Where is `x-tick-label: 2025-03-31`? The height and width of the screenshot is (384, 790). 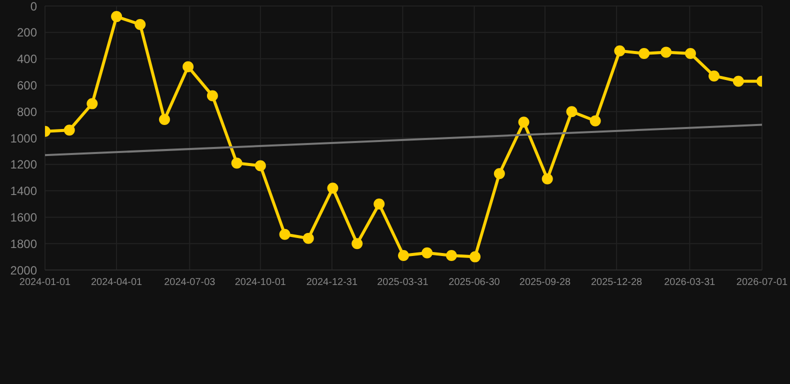
x-tick-label: 2025-03-31 is located at coordinates (403, 282).